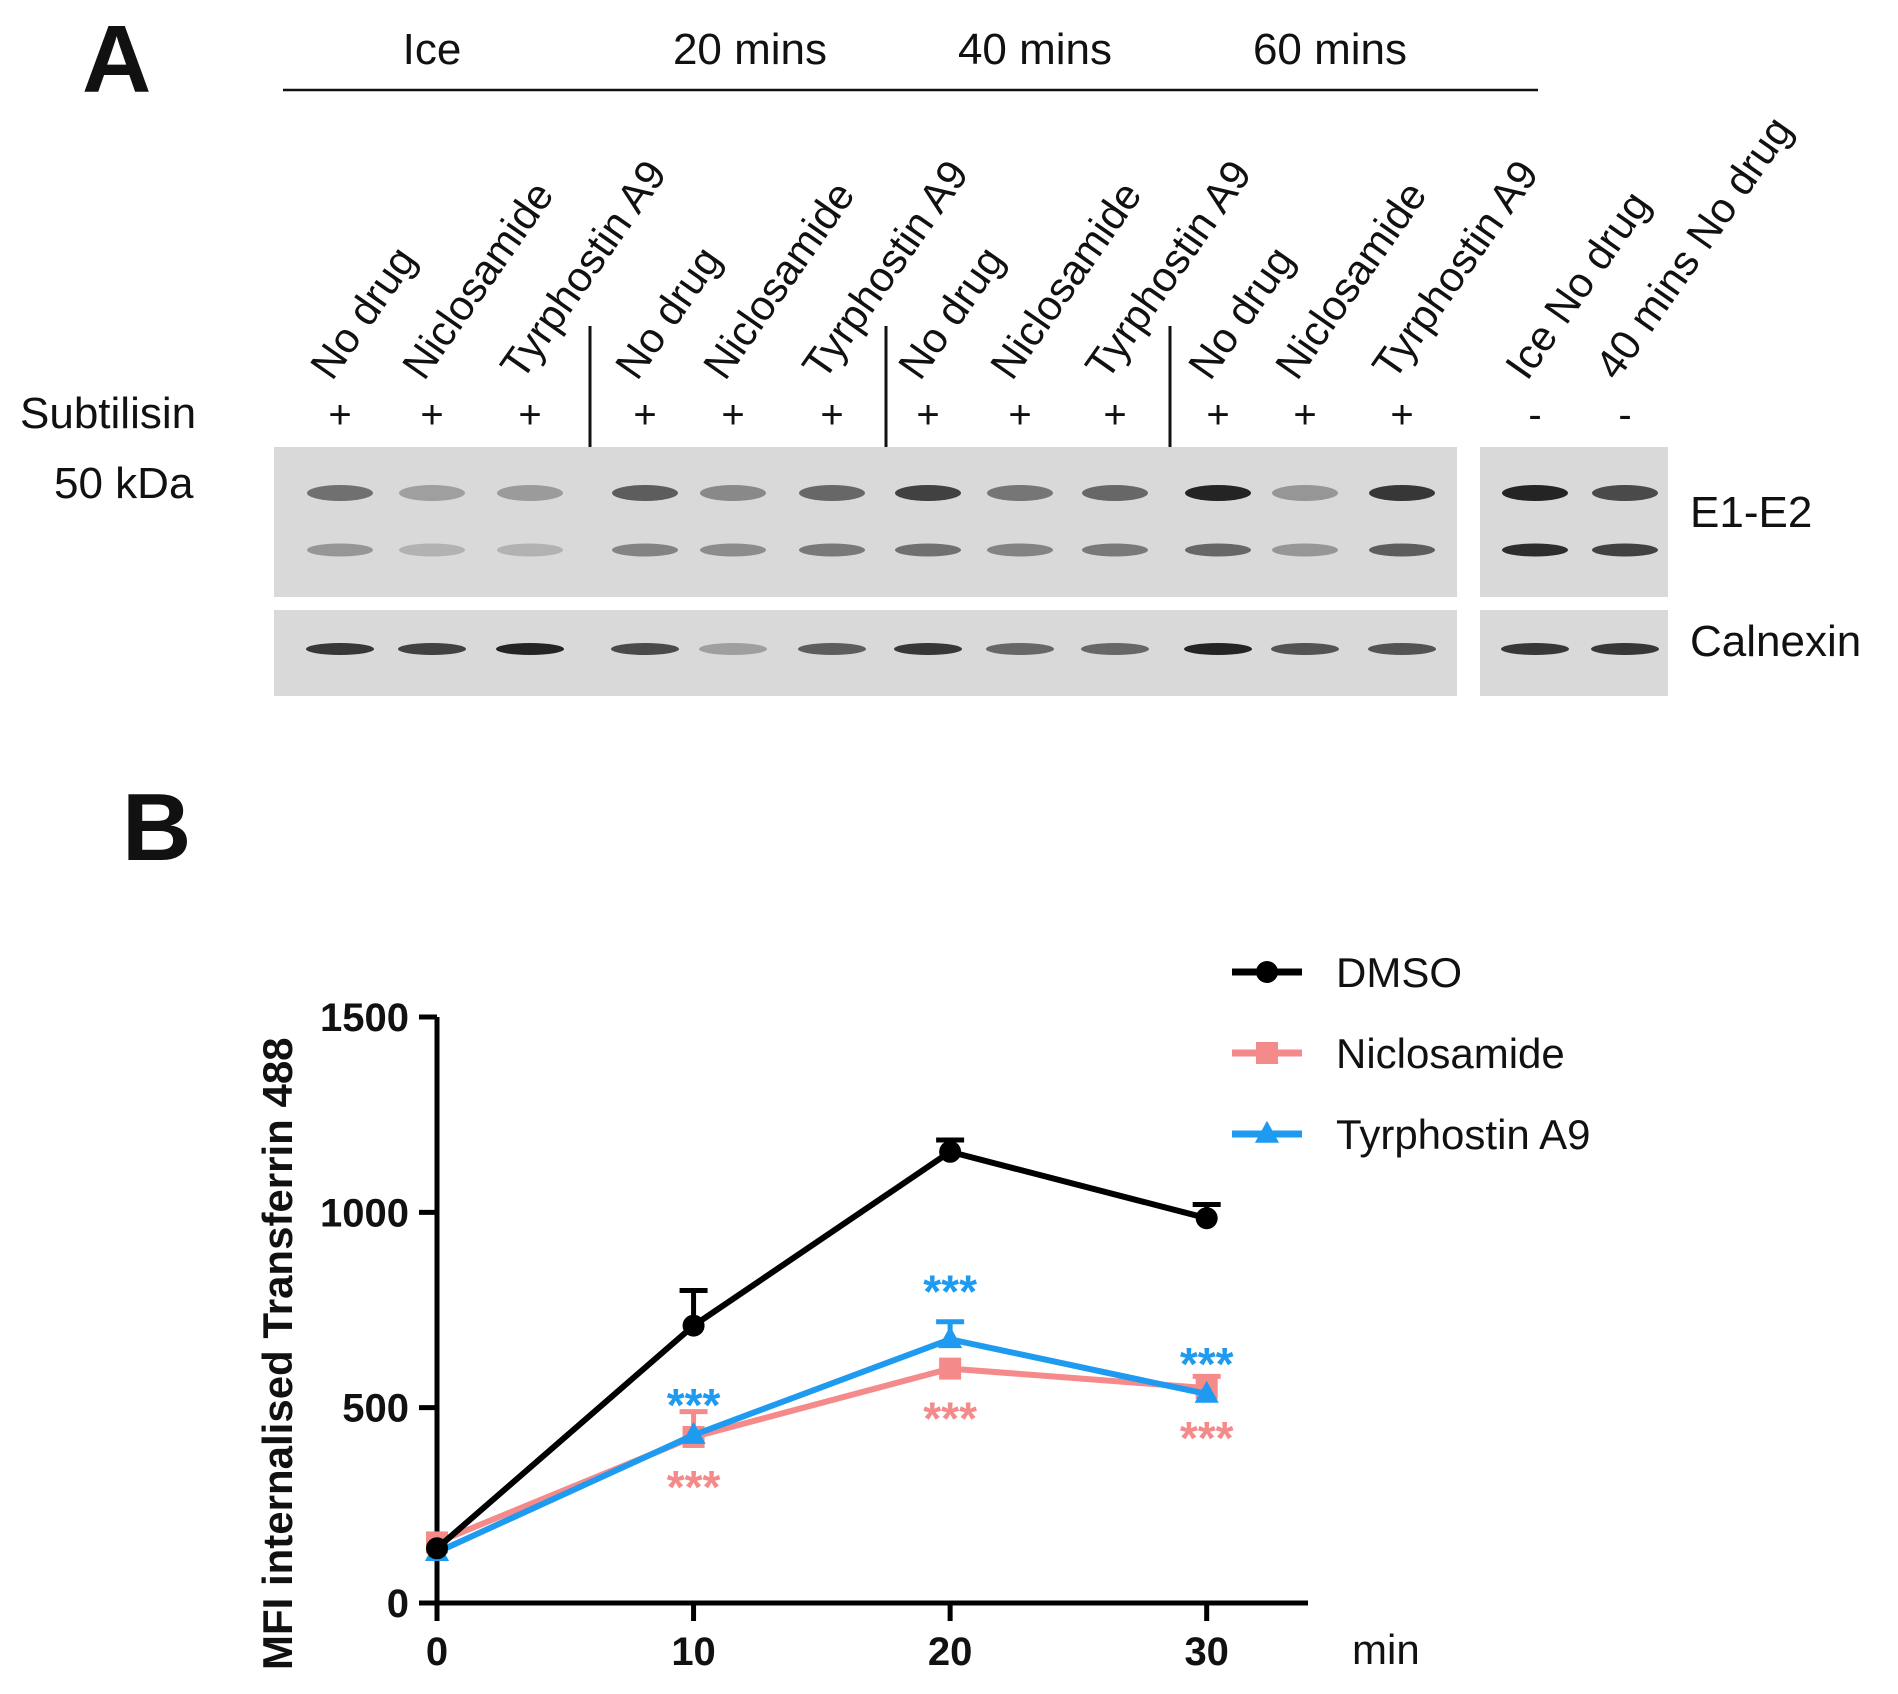 The height and width of the screenshot is (1694, 1898). Describe the element at coordinates (950, 1652) in the screenshot. I see `x-tick-label: 20` at that location.